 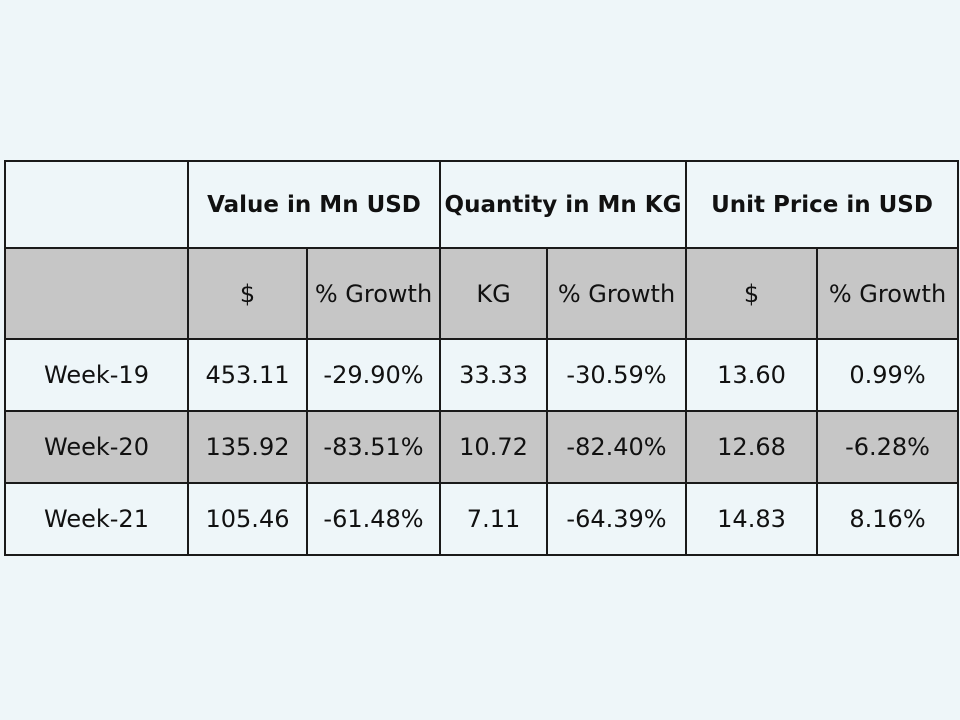 I want to click on value-dollar-header: $, so click(x=247, y=293).